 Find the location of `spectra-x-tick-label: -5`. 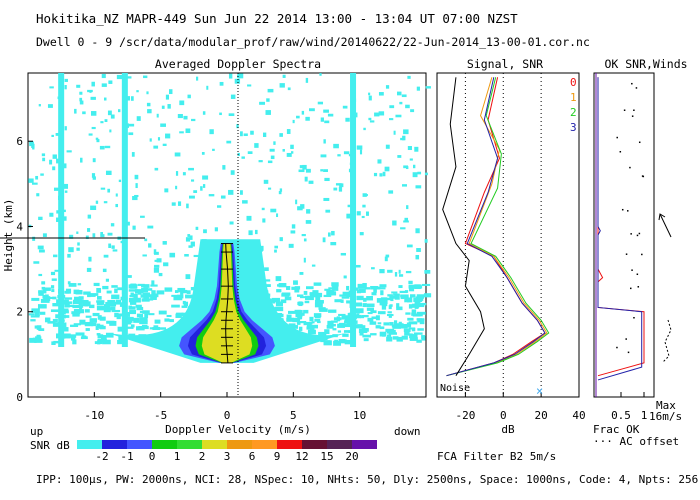

spectra-x-tick-label: -5 is located at coordinates (160, 415).